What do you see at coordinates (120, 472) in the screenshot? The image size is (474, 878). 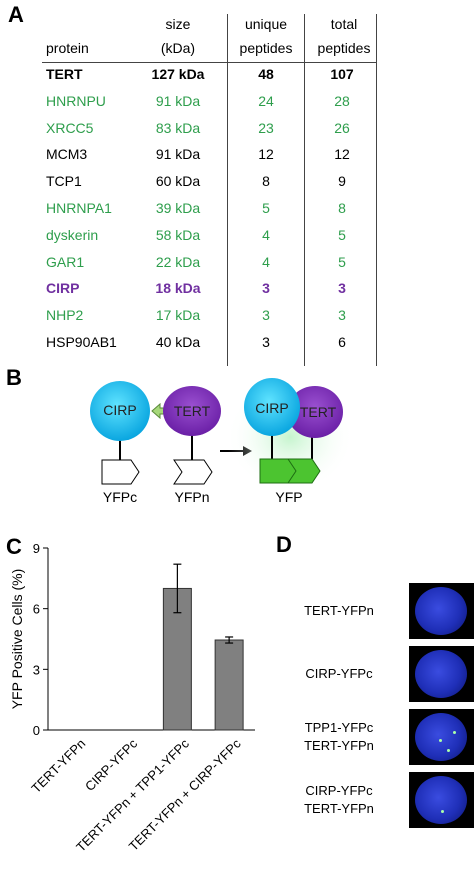 I see `yfpc-fragment` at bounding box center [120, 472].